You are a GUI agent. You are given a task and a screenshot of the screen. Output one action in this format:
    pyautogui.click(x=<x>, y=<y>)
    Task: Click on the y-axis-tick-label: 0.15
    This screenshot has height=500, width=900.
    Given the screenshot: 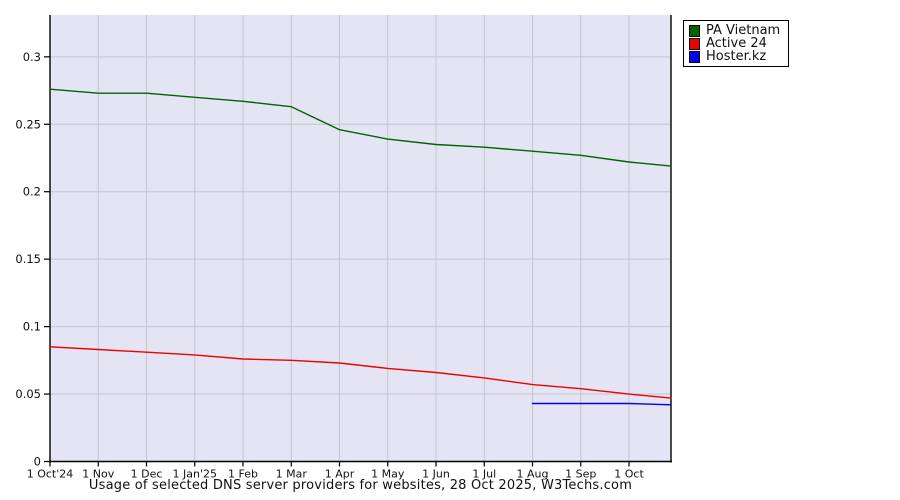 What is the action you would take?
    pyautogui.click(x=28, y=259)
    